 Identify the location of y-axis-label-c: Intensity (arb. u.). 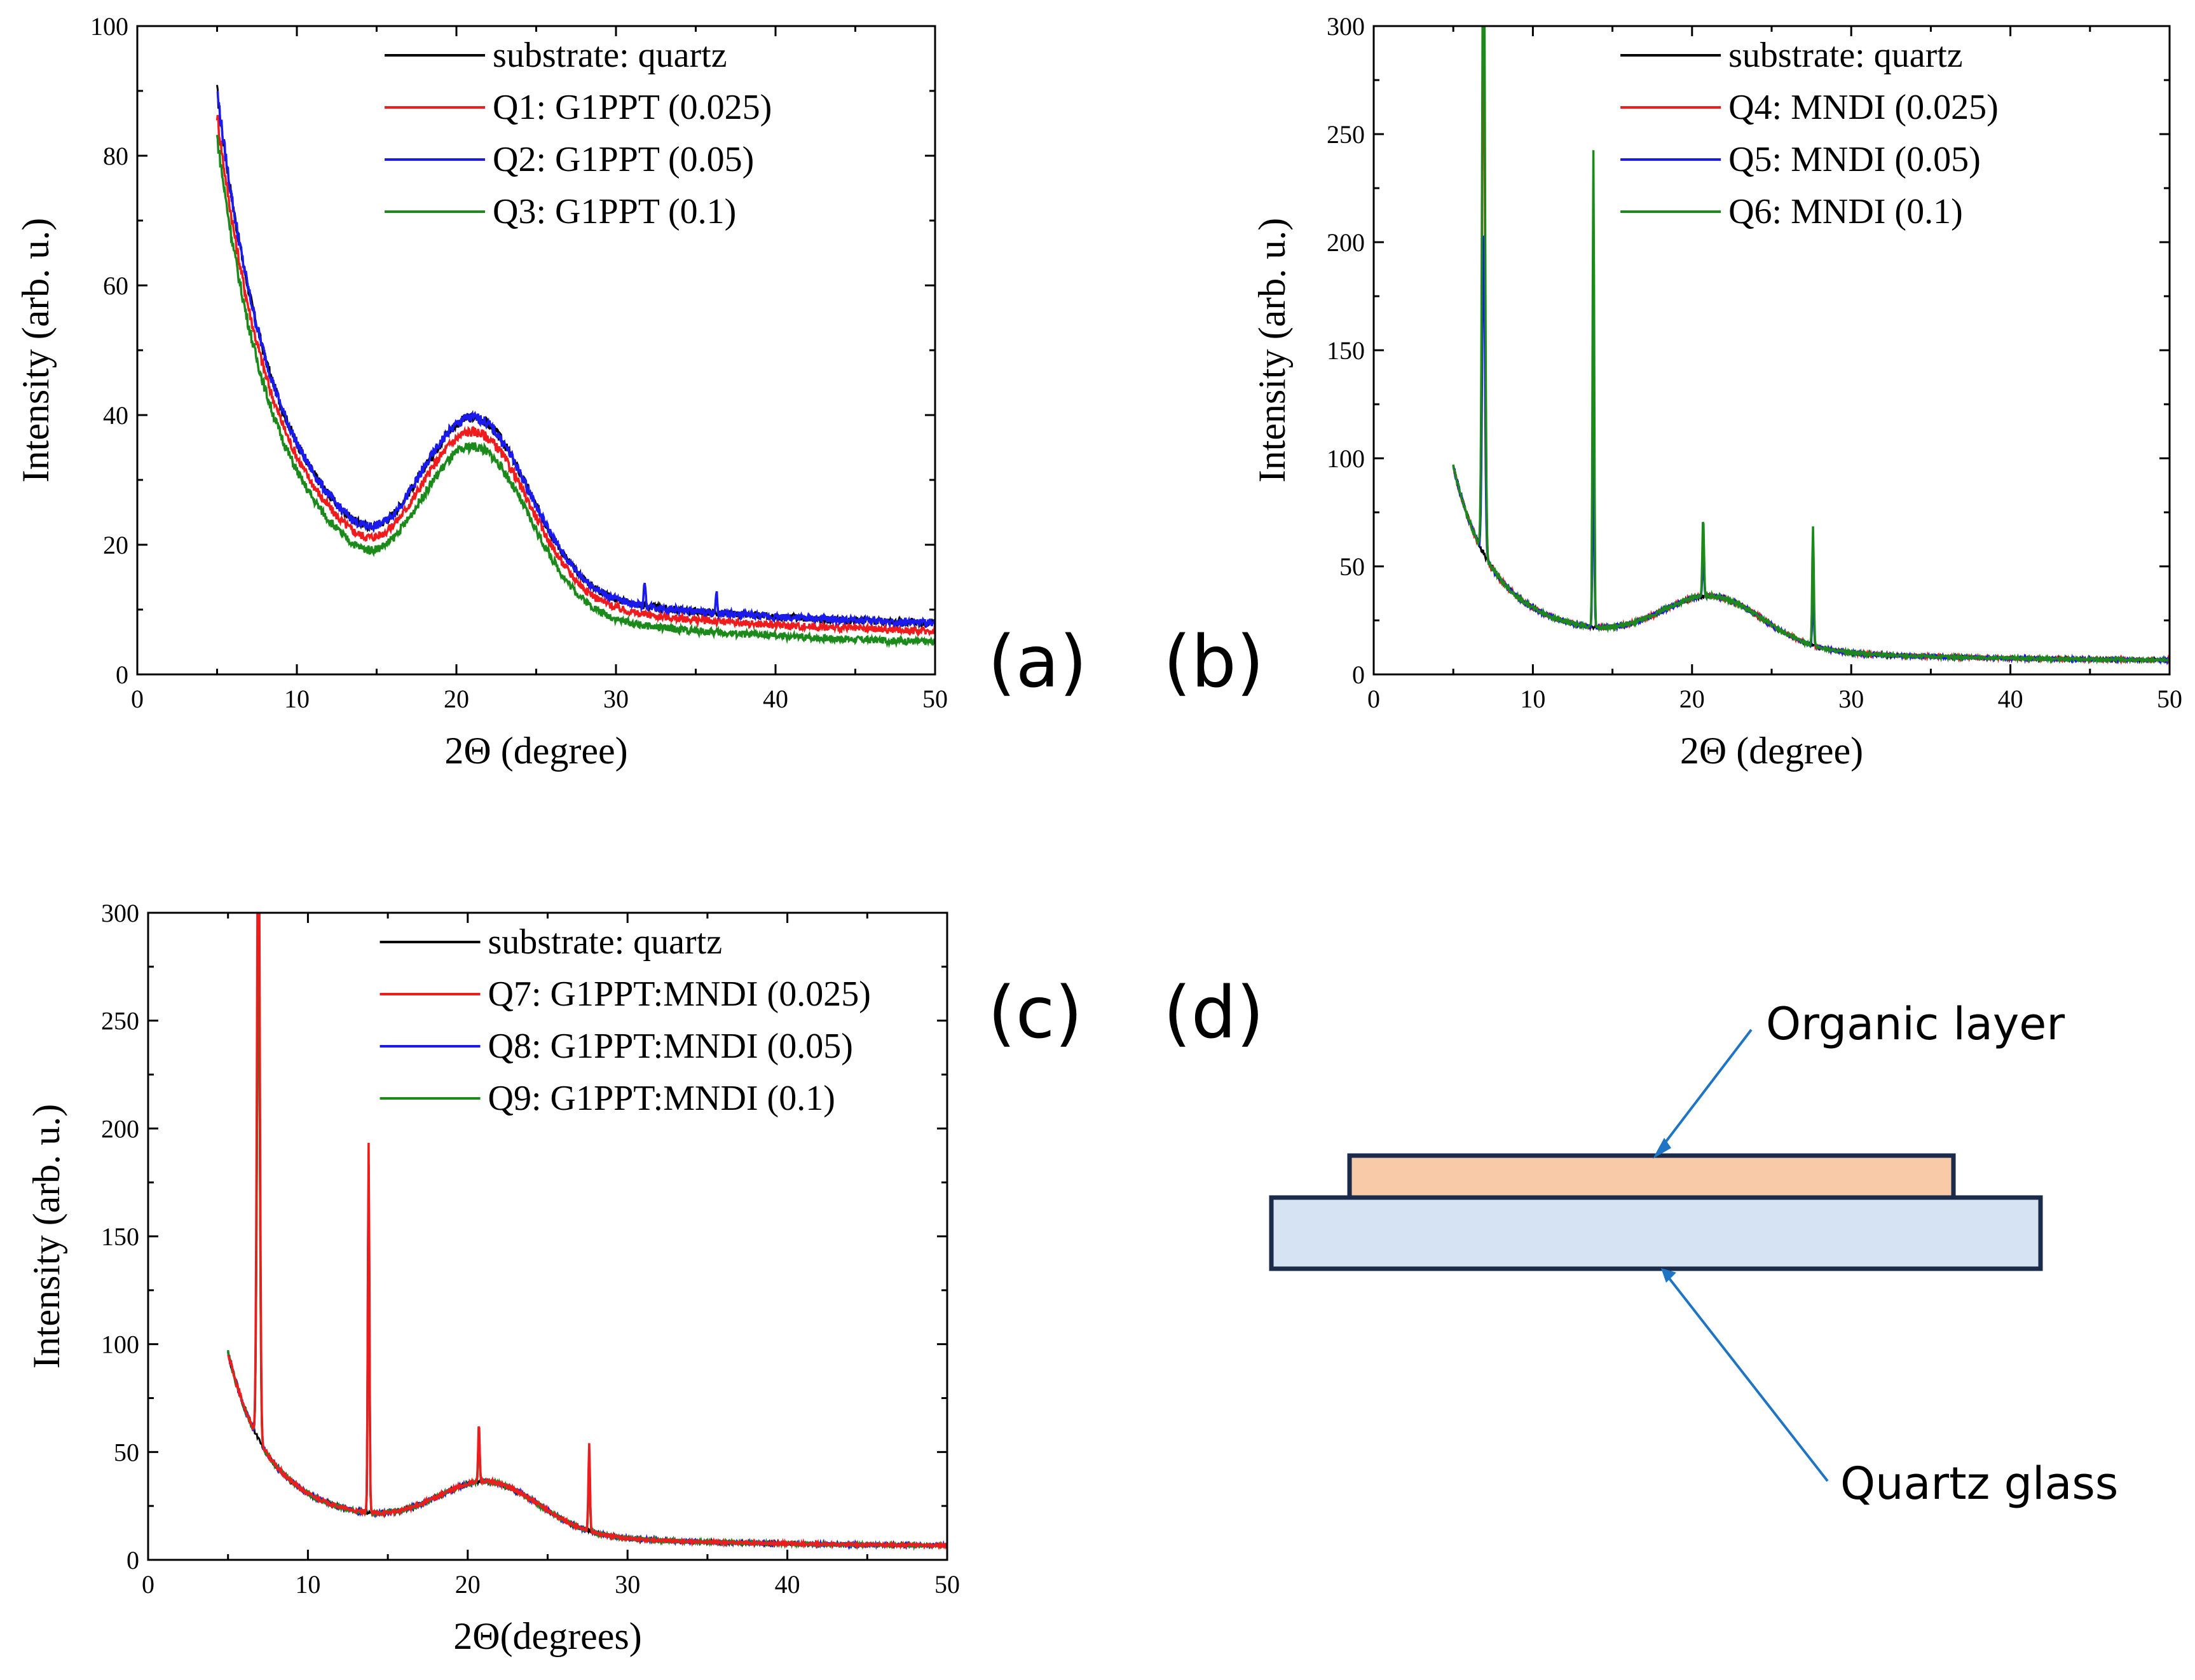
(46, 1236).